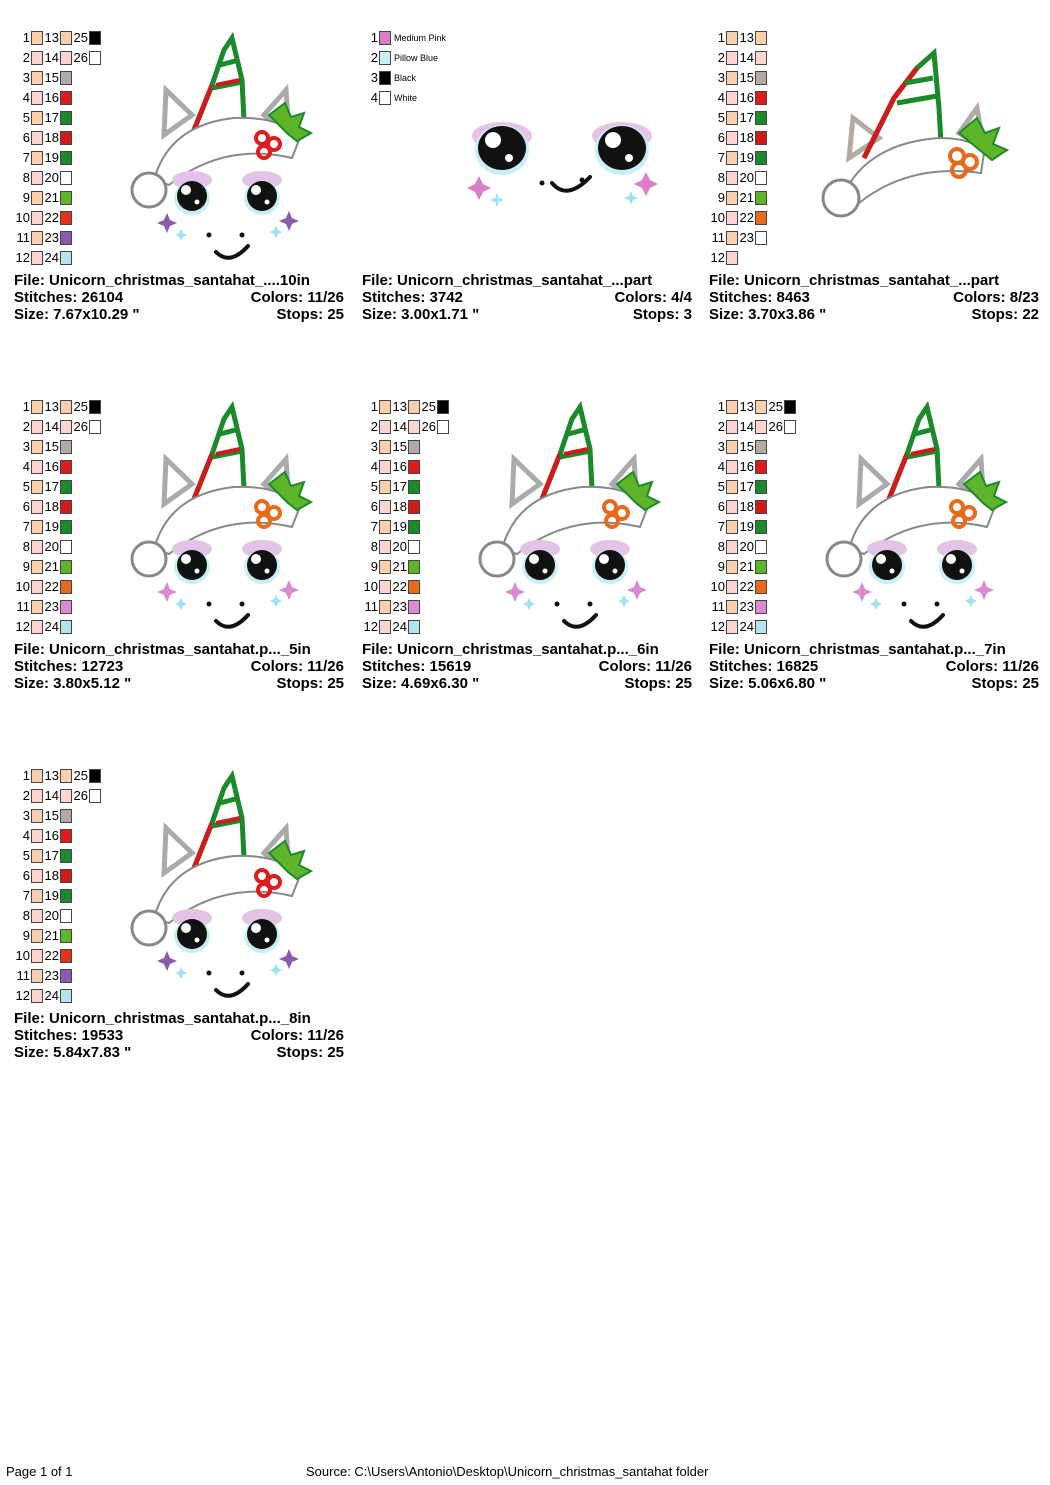  What do you see at coordinates (653, 297) in the screenshot?
I see `color-count: Colors: 4/4` at bounding box center [653, 297].